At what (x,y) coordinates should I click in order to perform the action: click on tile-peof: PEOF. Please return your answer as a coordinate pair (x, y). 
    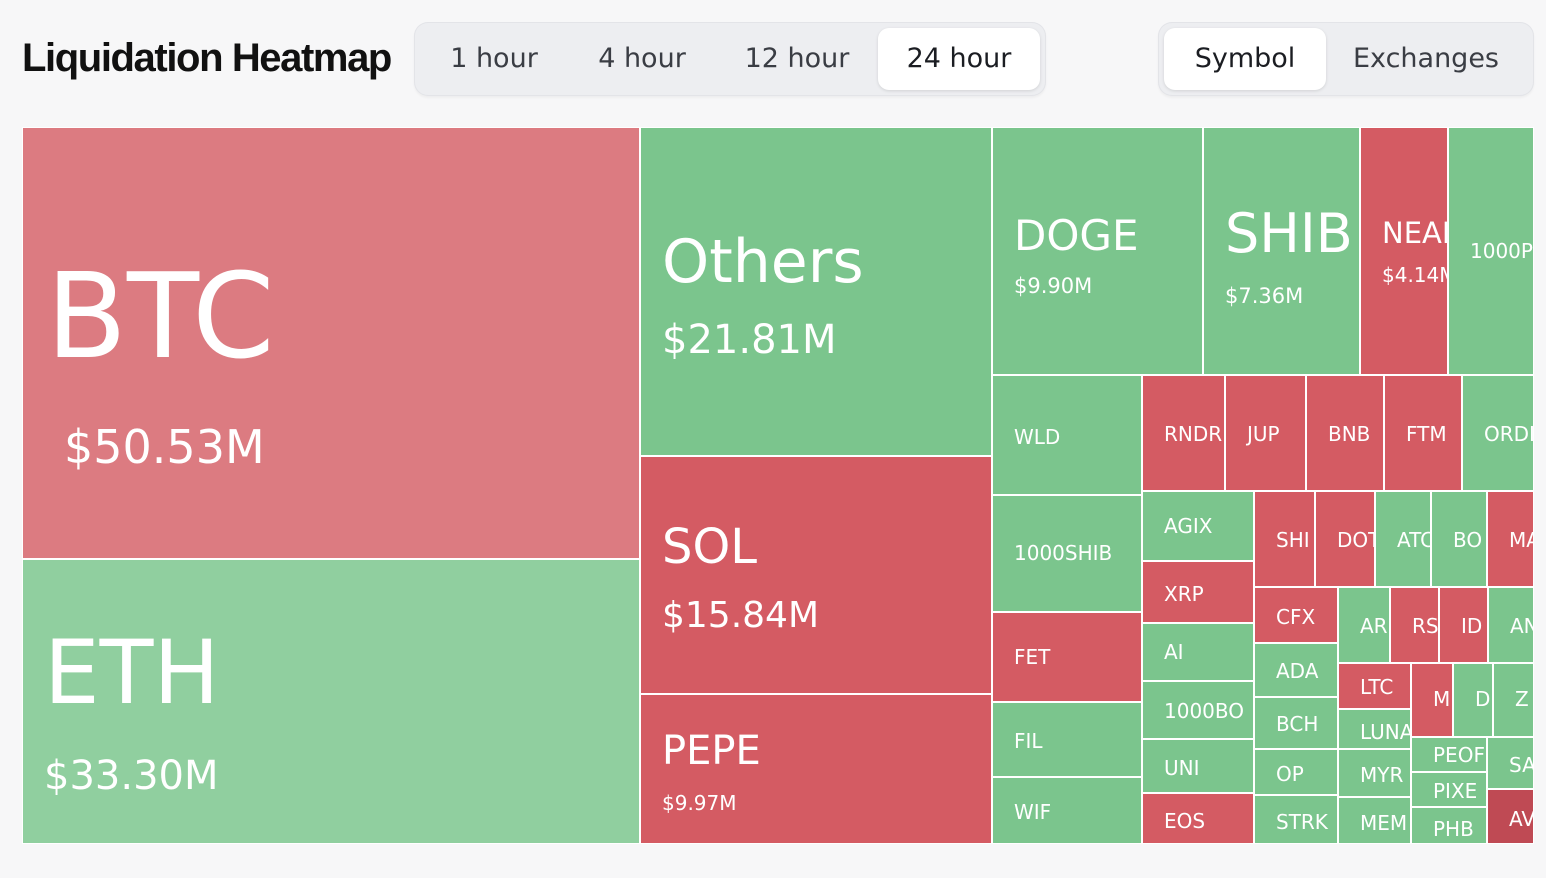
    Looking at the image, I should click on (1449, 754).